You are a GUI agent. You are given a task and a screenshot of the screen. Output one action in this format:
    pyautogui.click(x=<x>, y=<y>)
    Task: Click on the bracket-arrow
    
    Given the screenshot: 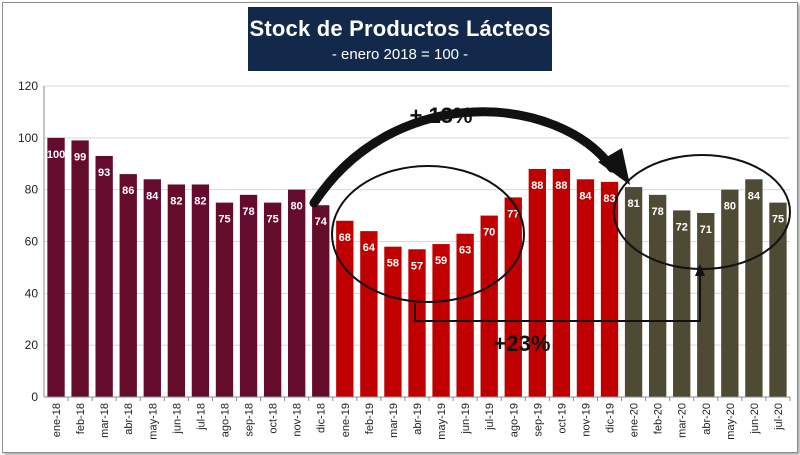 What is the action you would take?
    pyautogui.click(x=557, y=298)
    